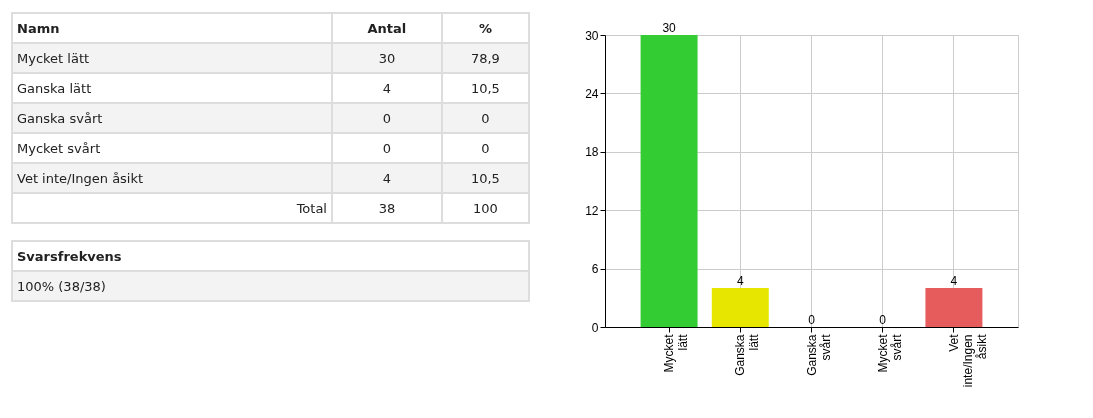 This screenshot has height=418, width=1093. Describe the element at coordinates (889, 353) in the screenshot. I see `x-tick-label: Mycket svårt` at that location.